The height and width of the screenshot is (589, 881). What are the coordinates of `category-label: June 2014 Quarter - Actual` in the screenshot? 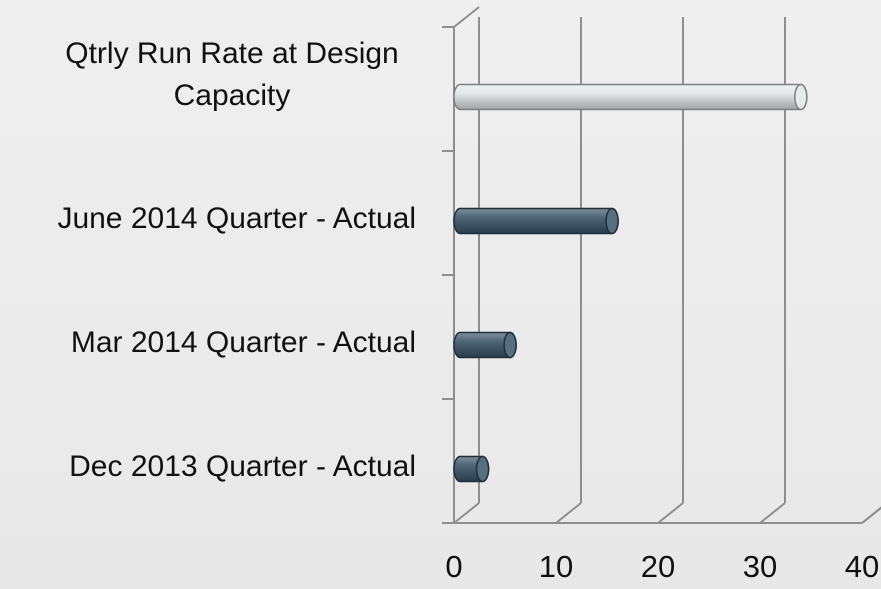 It's located at (236, 218).